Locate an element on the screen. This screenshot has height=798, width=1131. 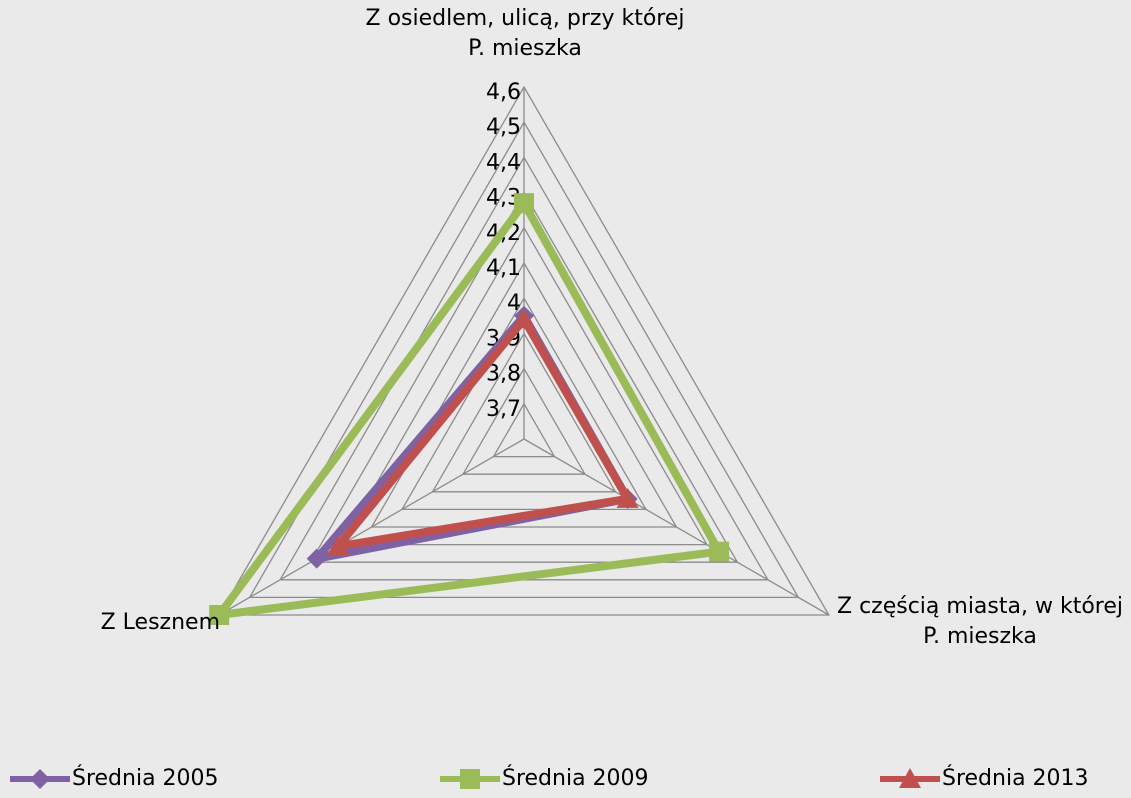
tick-label: 3,8 is located at coordinates (503, 374).